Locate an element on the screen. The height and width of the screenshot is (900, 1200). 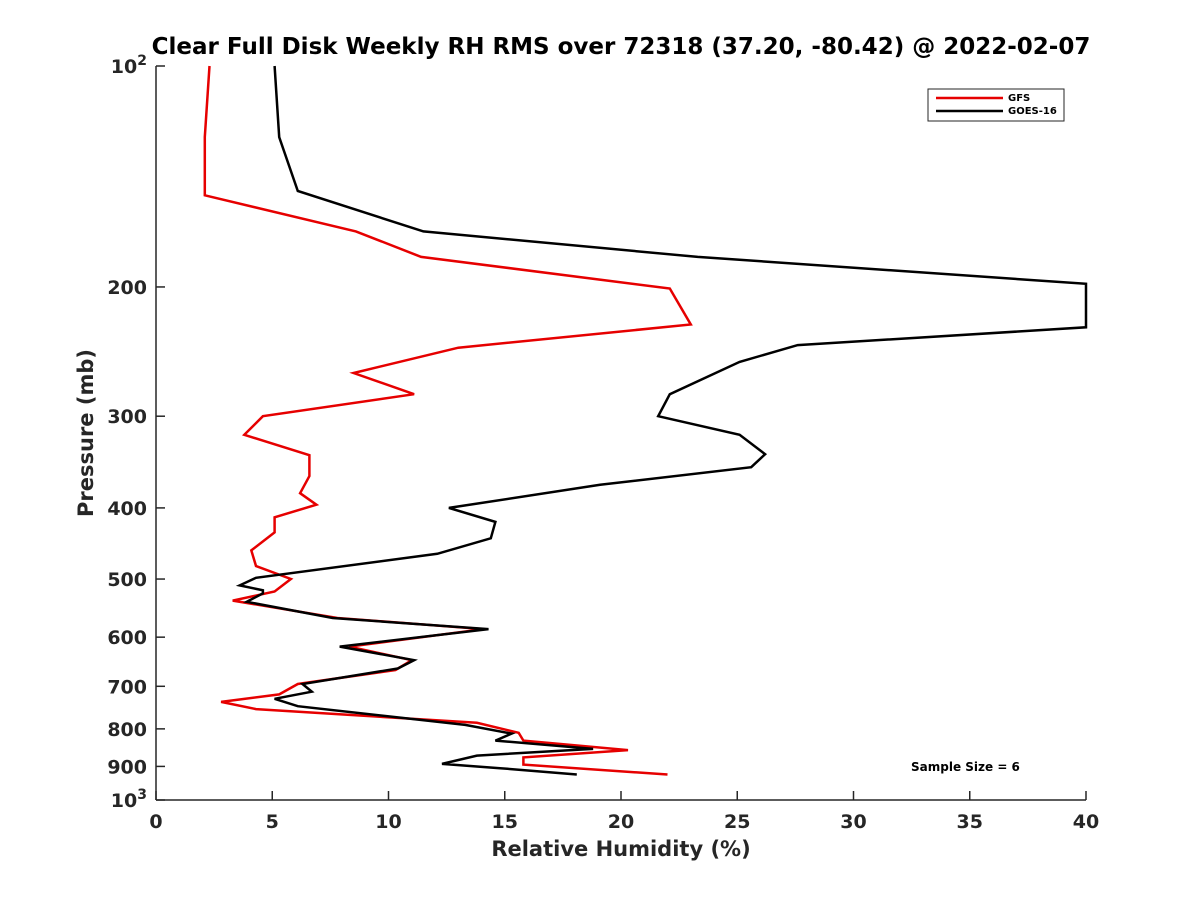
y-tick-label: 500 is located at coordinates (127, 580).